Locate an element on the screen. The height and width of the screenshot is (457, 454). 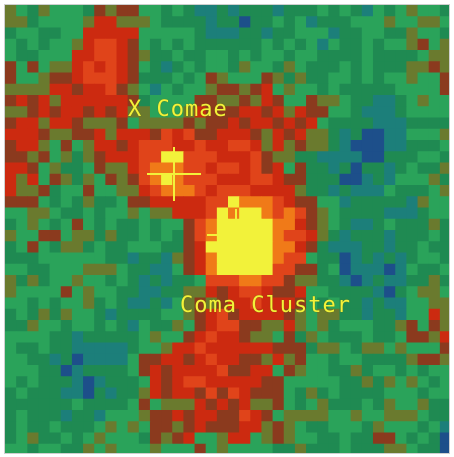
coma-cluster-label: Coma Cluster is located at coordinates (265, 305).